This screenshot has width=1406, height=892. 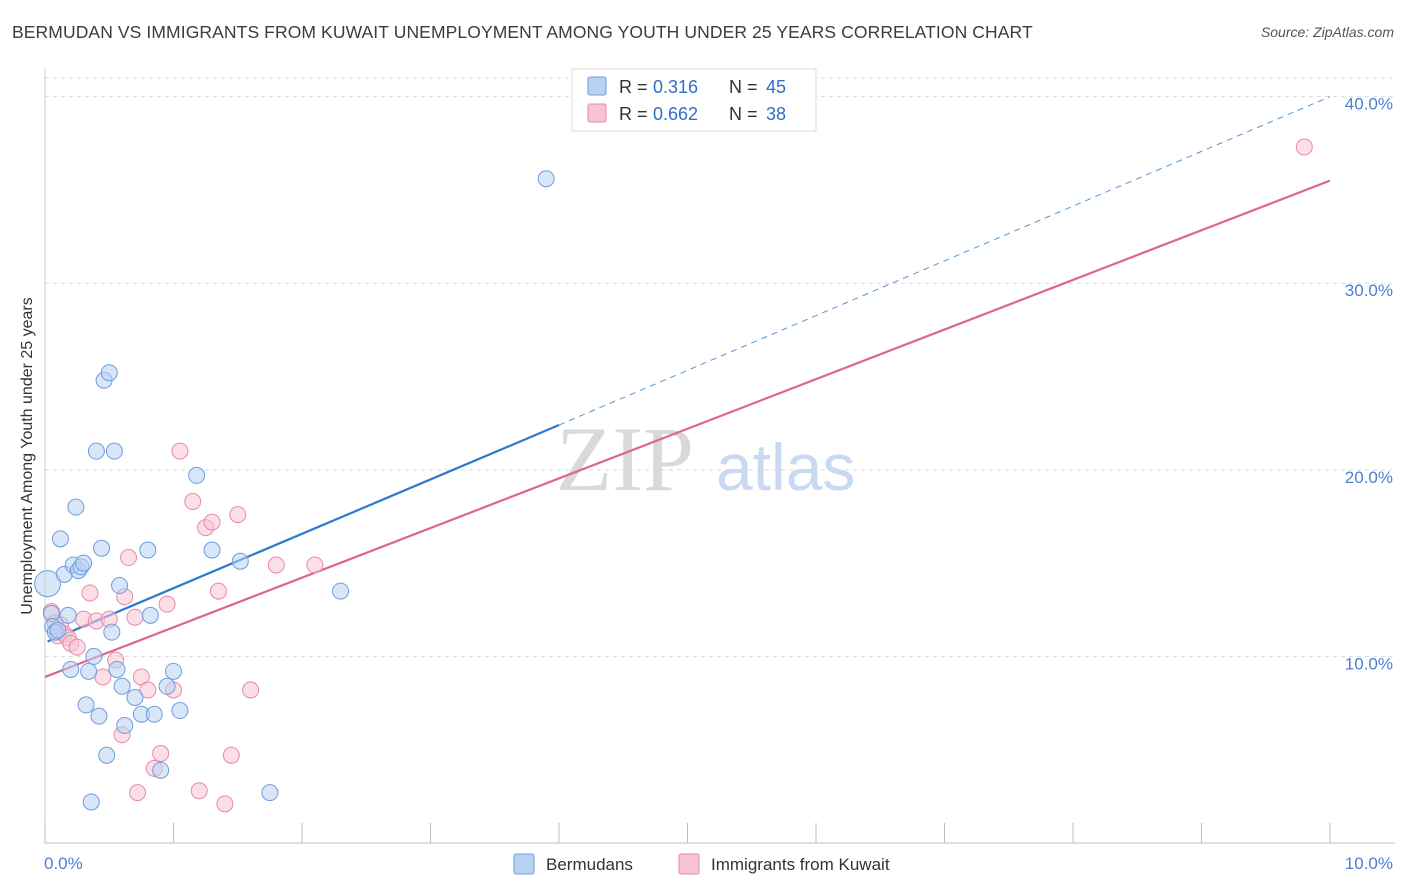 What do you see at coordinates (1369, 290) in the screenshot?
I see `y-tick-label-2: 30.0%` at bounding box center [1369, 290].